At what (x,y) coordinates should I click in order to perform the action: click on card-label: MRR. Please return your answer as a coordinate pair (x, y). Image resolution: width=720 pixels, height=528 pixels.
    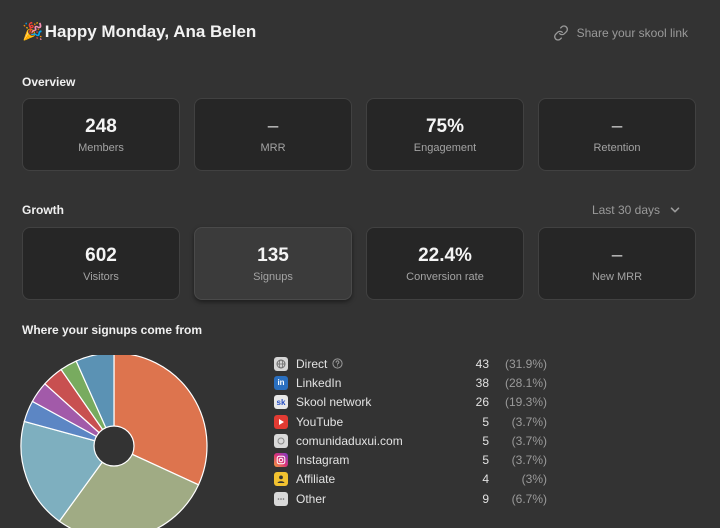
    Looking at the image, I should click on (273, 147).